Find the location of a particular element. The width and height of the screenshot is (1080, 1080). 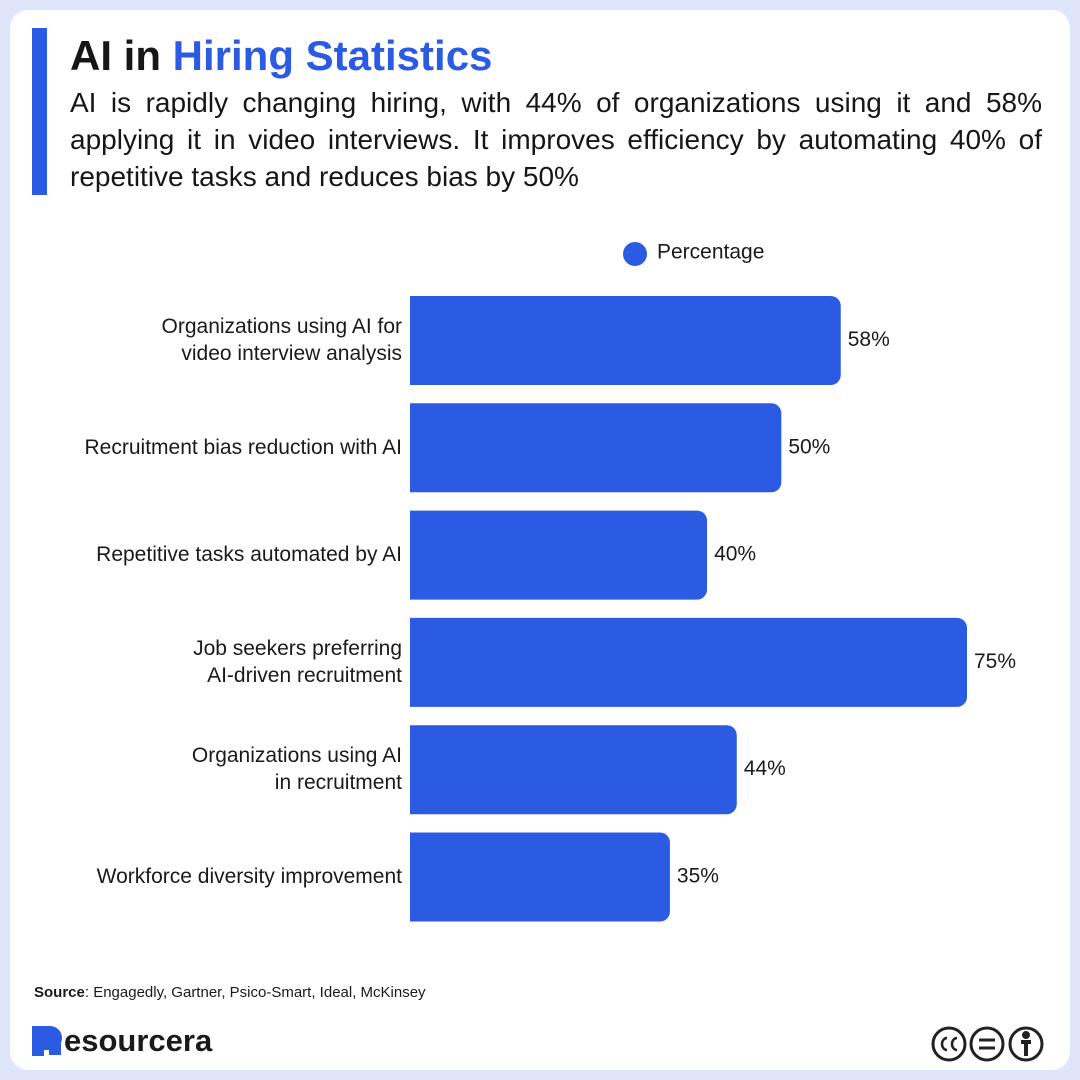

title: AI in Hiring Statistics is located at coordinates (281, 56).